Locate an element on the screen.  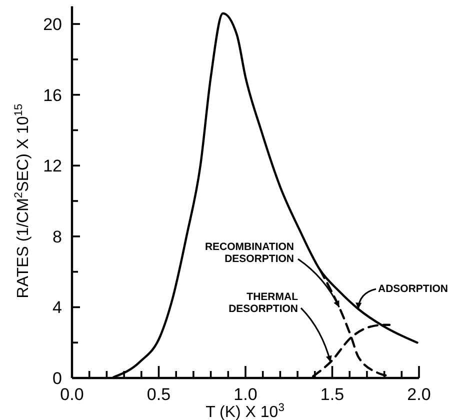
text: THERMAL DESORPTION is located at coordinates (263, 303).